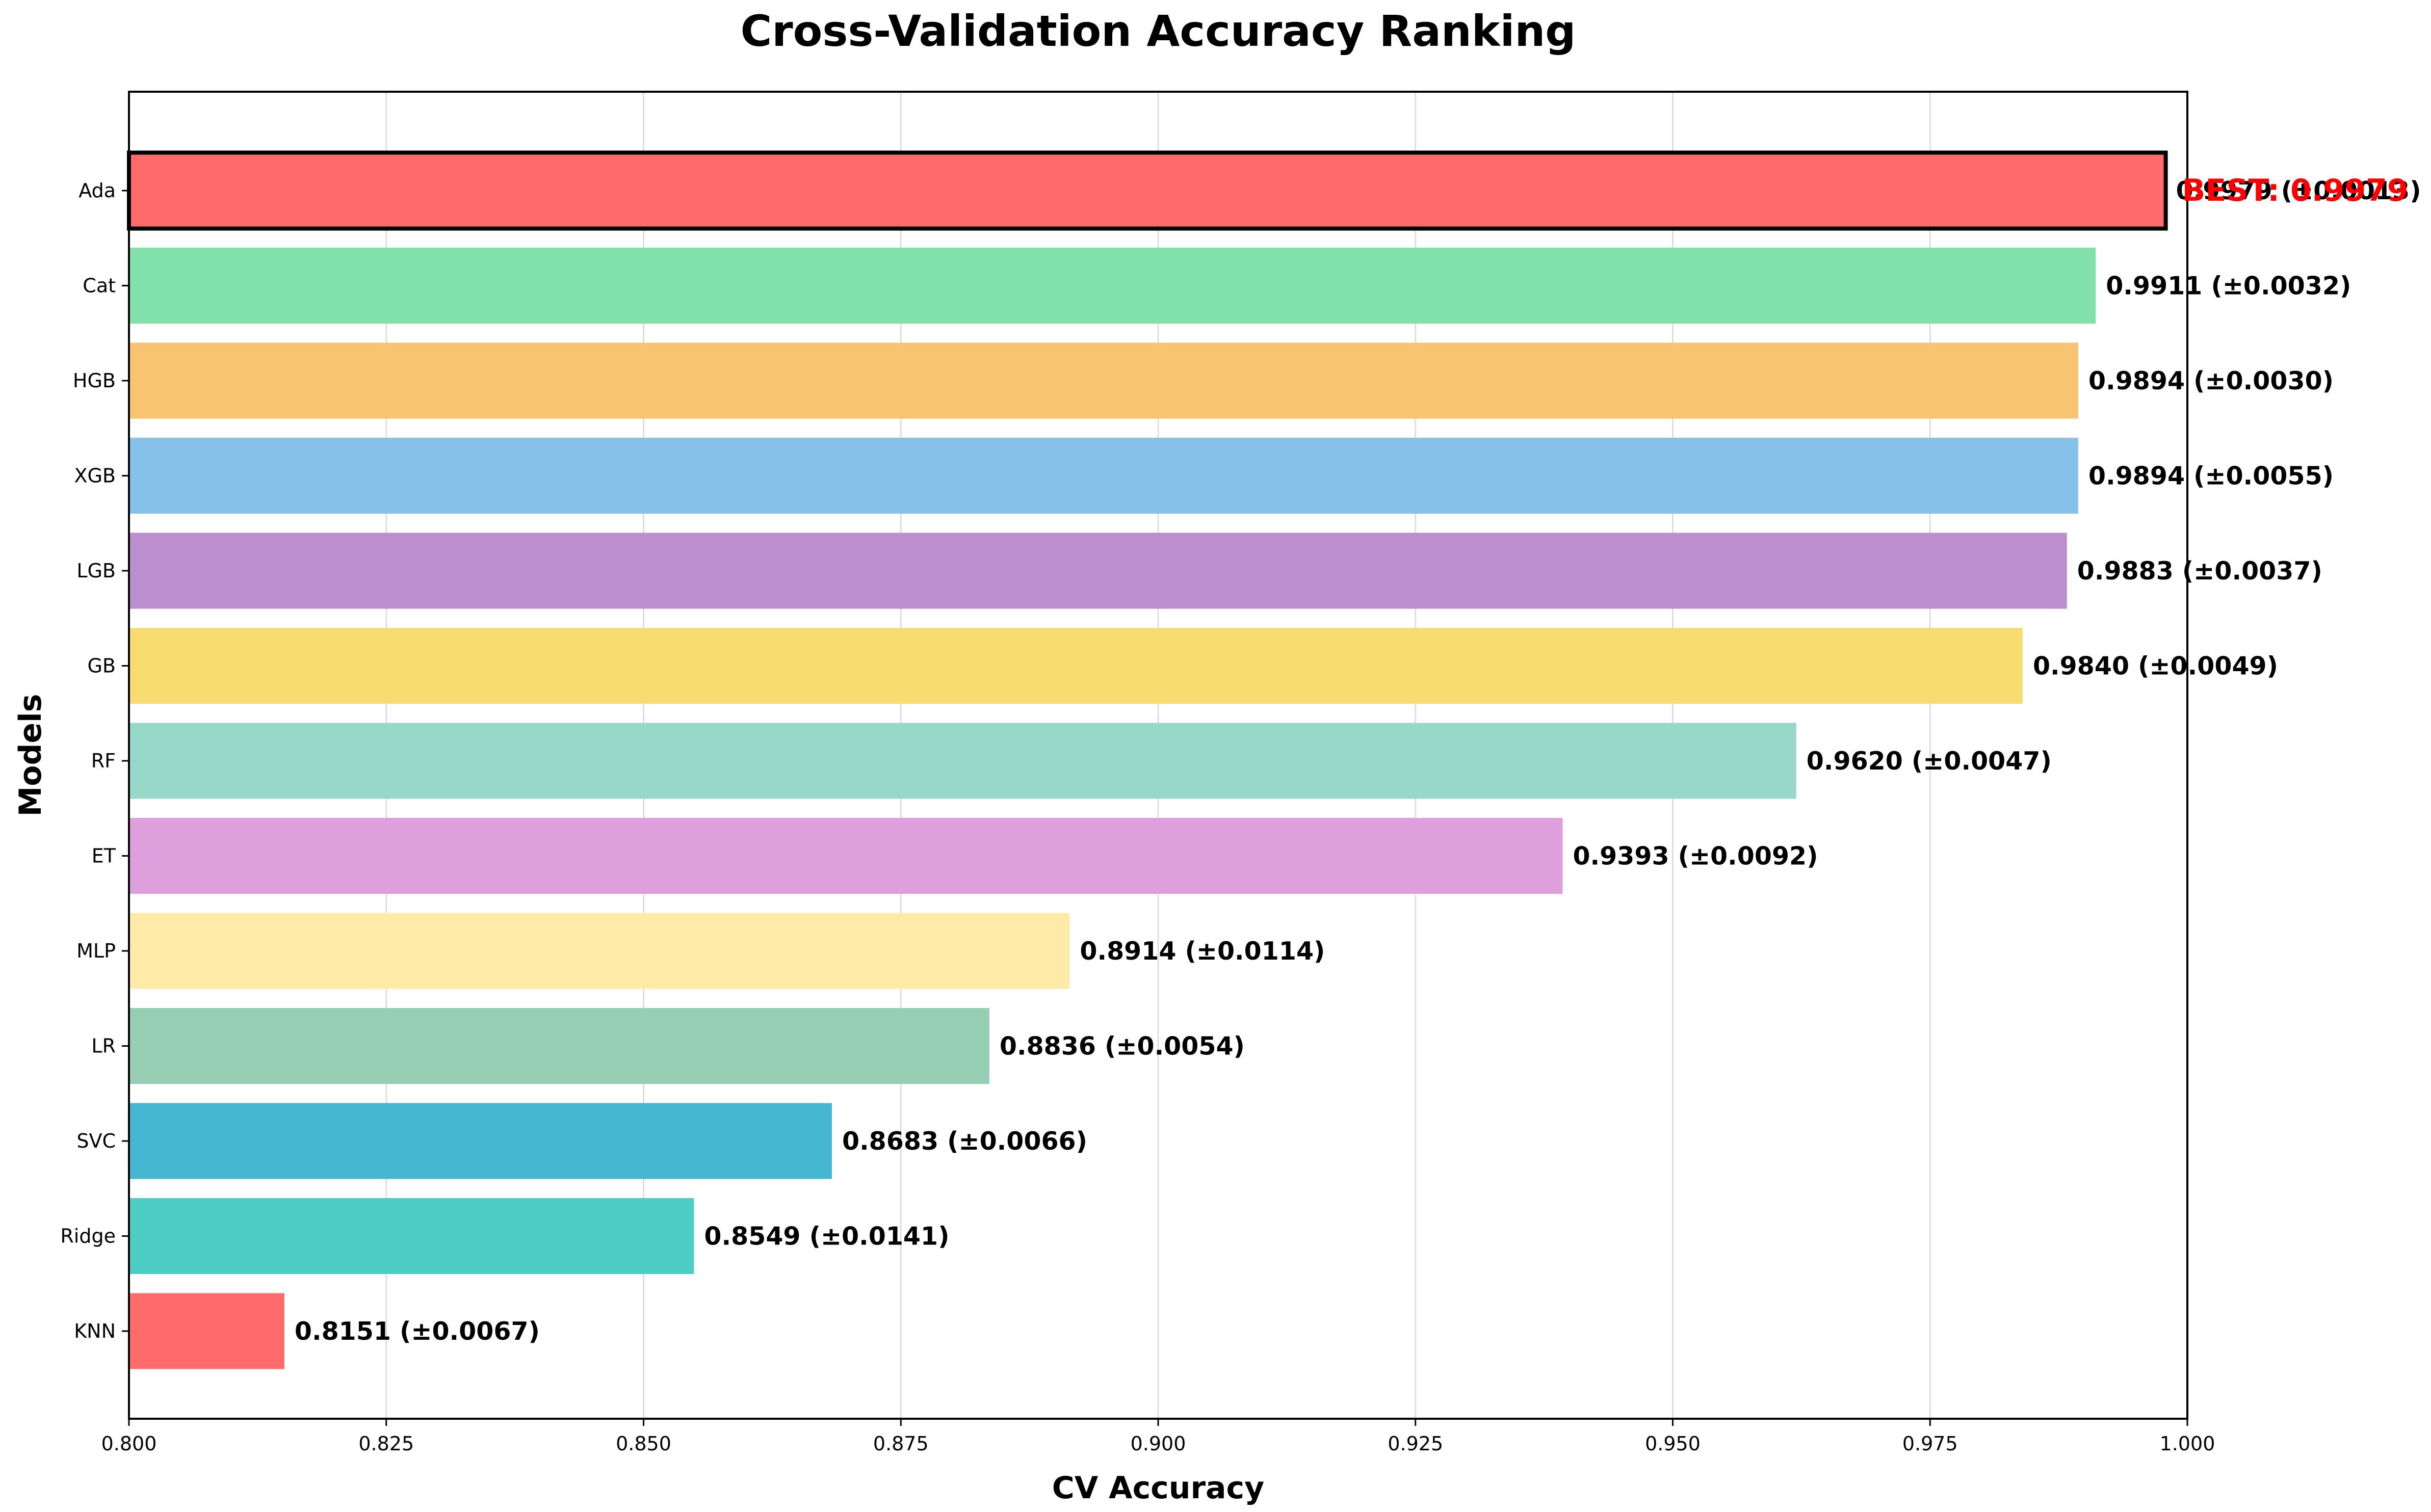  What do you see at coordinates (1203, 951) in the screenshot?
I see `value-label-mlp: 0.8914 (±0.0114)` at bounding box center [1203, 951].